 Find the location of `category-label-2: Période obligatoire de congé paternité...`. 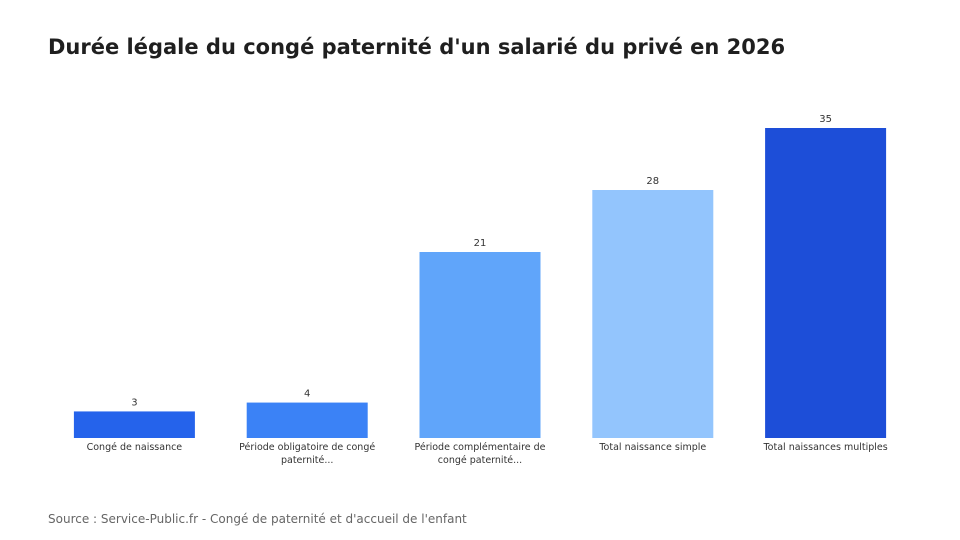

category-label-2: Période obligatoire de congé paternité... is located at coordinates (307, 454).